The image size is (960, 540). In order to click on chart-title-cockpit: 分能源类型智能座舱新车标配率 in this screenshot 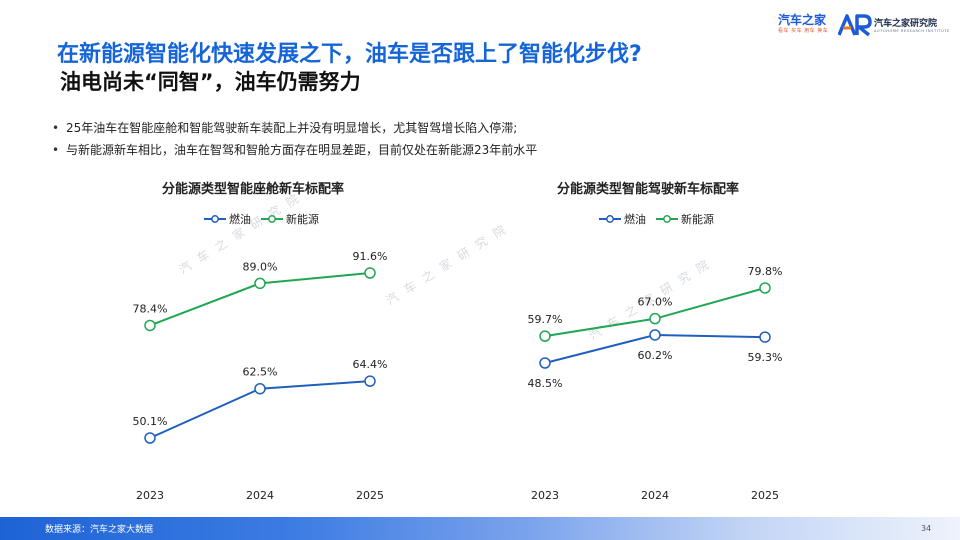, I will do `click(253, 189)`.